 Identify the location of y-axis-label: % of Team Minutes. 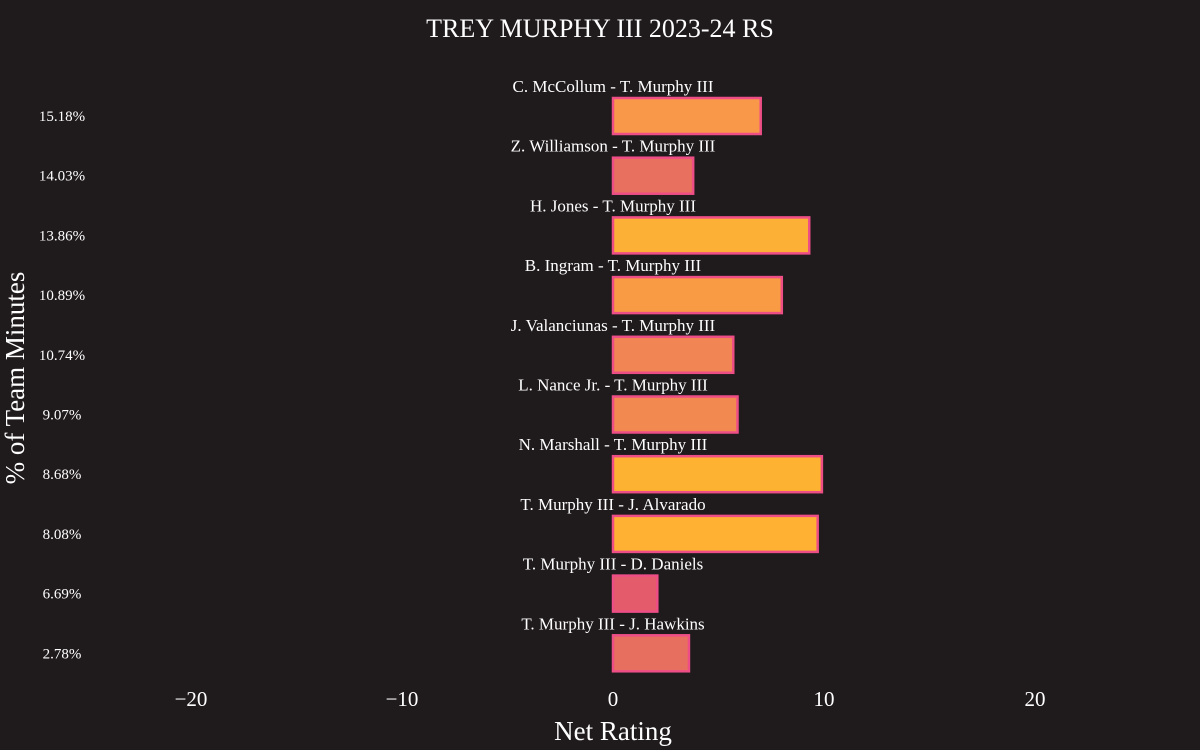
(15, 378).